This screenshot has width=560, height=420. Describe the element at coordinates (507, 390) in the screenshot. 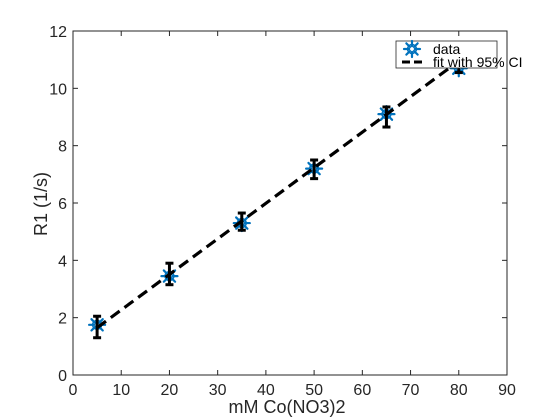

I see `x-tick-label: 90` at that location.